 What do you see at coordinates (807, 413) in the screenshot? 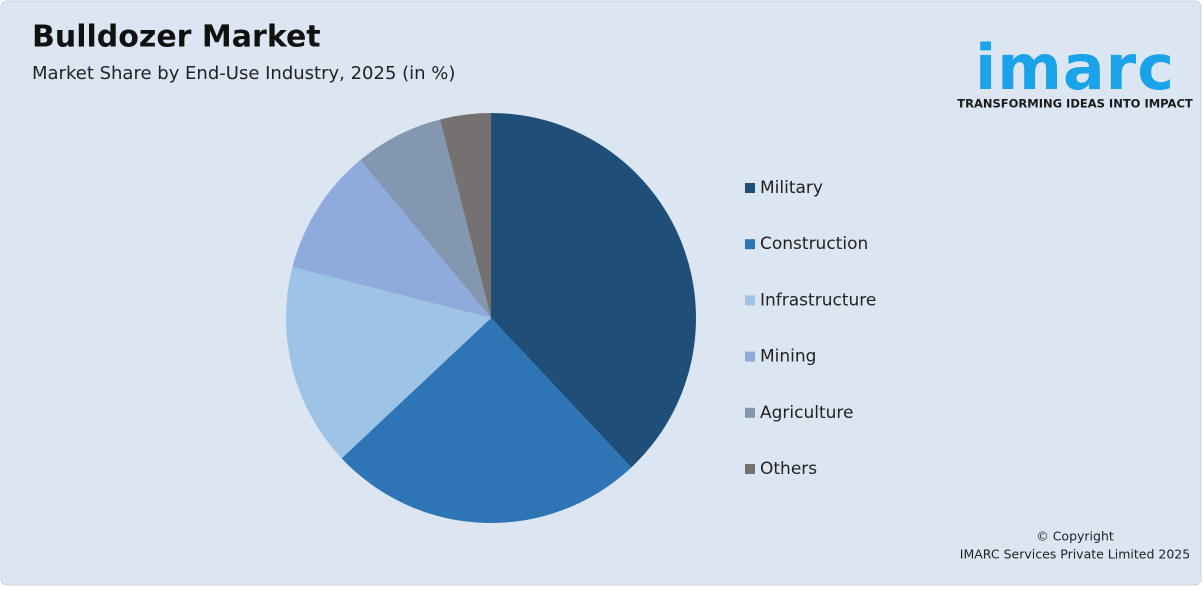
I see `legend-label: Agriculture` at bounding box center [807, 413].